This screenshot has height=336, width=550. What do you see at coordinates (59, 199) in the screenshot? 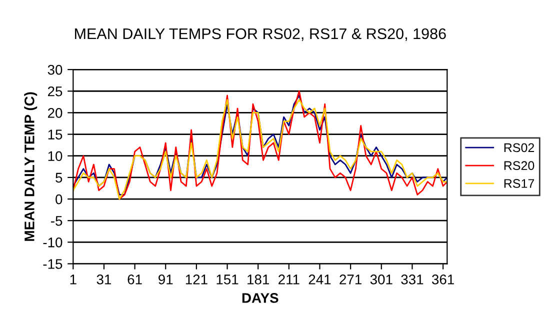
I see `y-tick-label: 0` at bounding box center [59, 199].